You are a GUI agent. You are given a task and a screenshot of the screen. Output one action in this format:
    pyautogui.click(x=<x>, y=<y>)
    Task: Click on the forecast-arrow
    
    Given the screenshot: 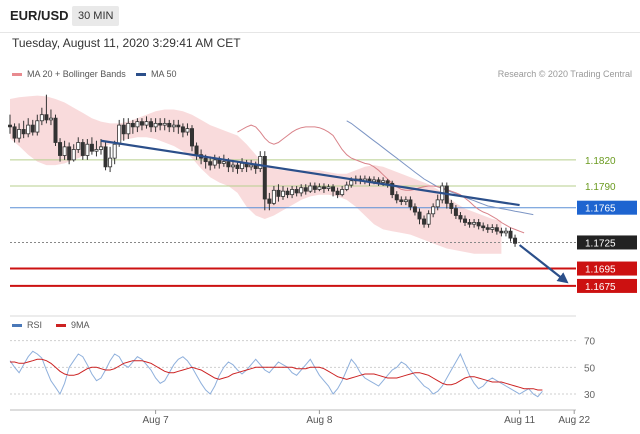 What is the action you would take?
    pyautogui.click(x=543, y=264)
    